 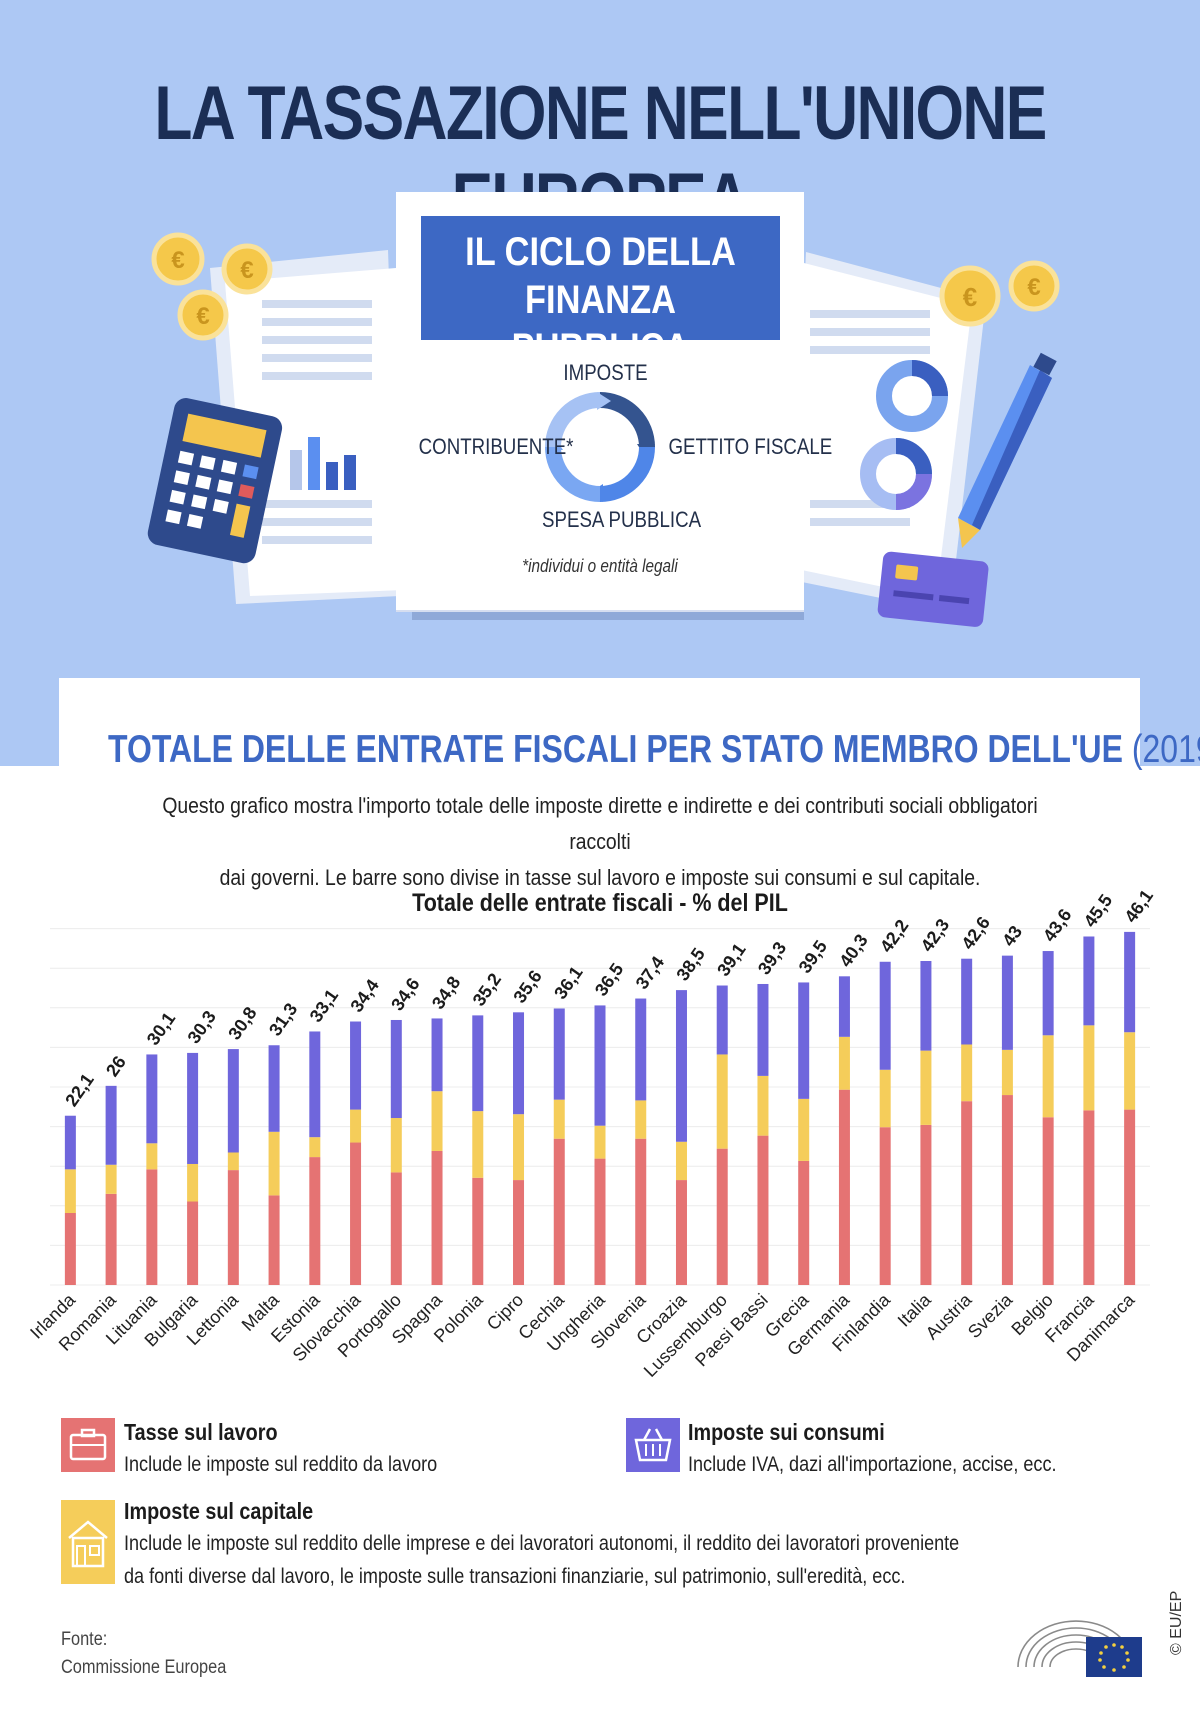 I want to click on category-label: Austria, so click(x=949, y=1316).